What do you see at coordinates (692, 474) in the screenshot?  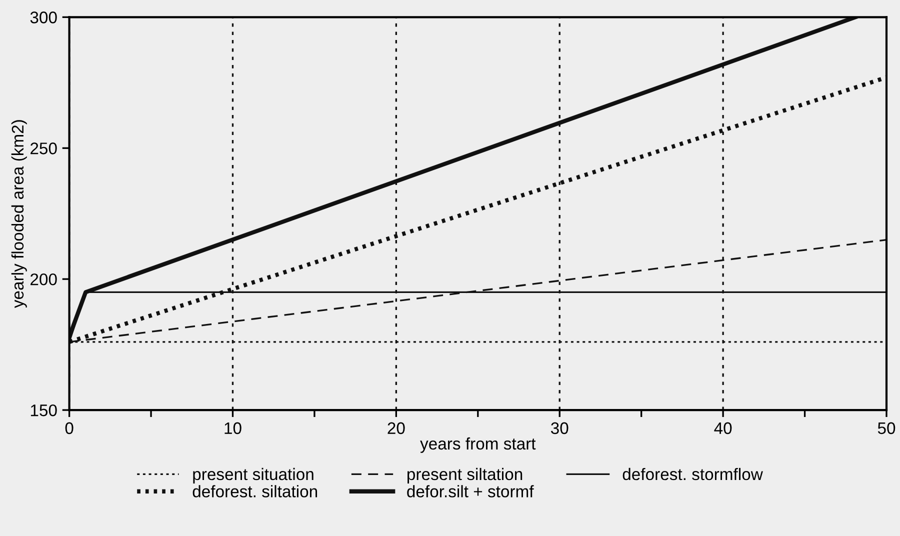 I see `legend-label: deforest. stormflow` at bounding box center [692, 474].